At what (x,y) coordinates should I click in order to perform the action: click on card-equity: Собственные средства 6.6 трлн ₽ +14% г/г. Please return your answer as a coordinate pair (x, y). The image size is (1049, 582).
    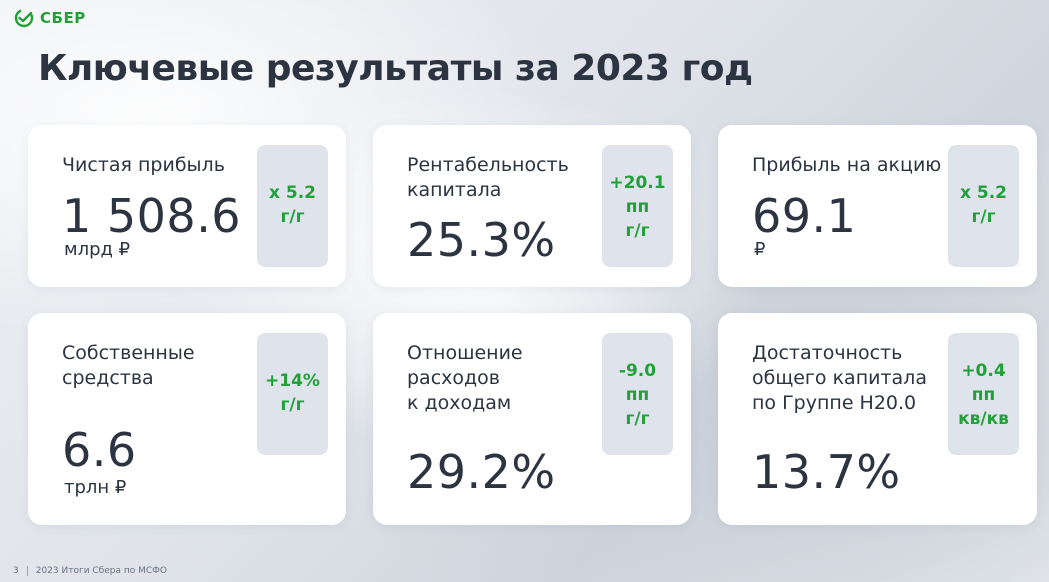
    Looking at the image, I should click on (187, 419).